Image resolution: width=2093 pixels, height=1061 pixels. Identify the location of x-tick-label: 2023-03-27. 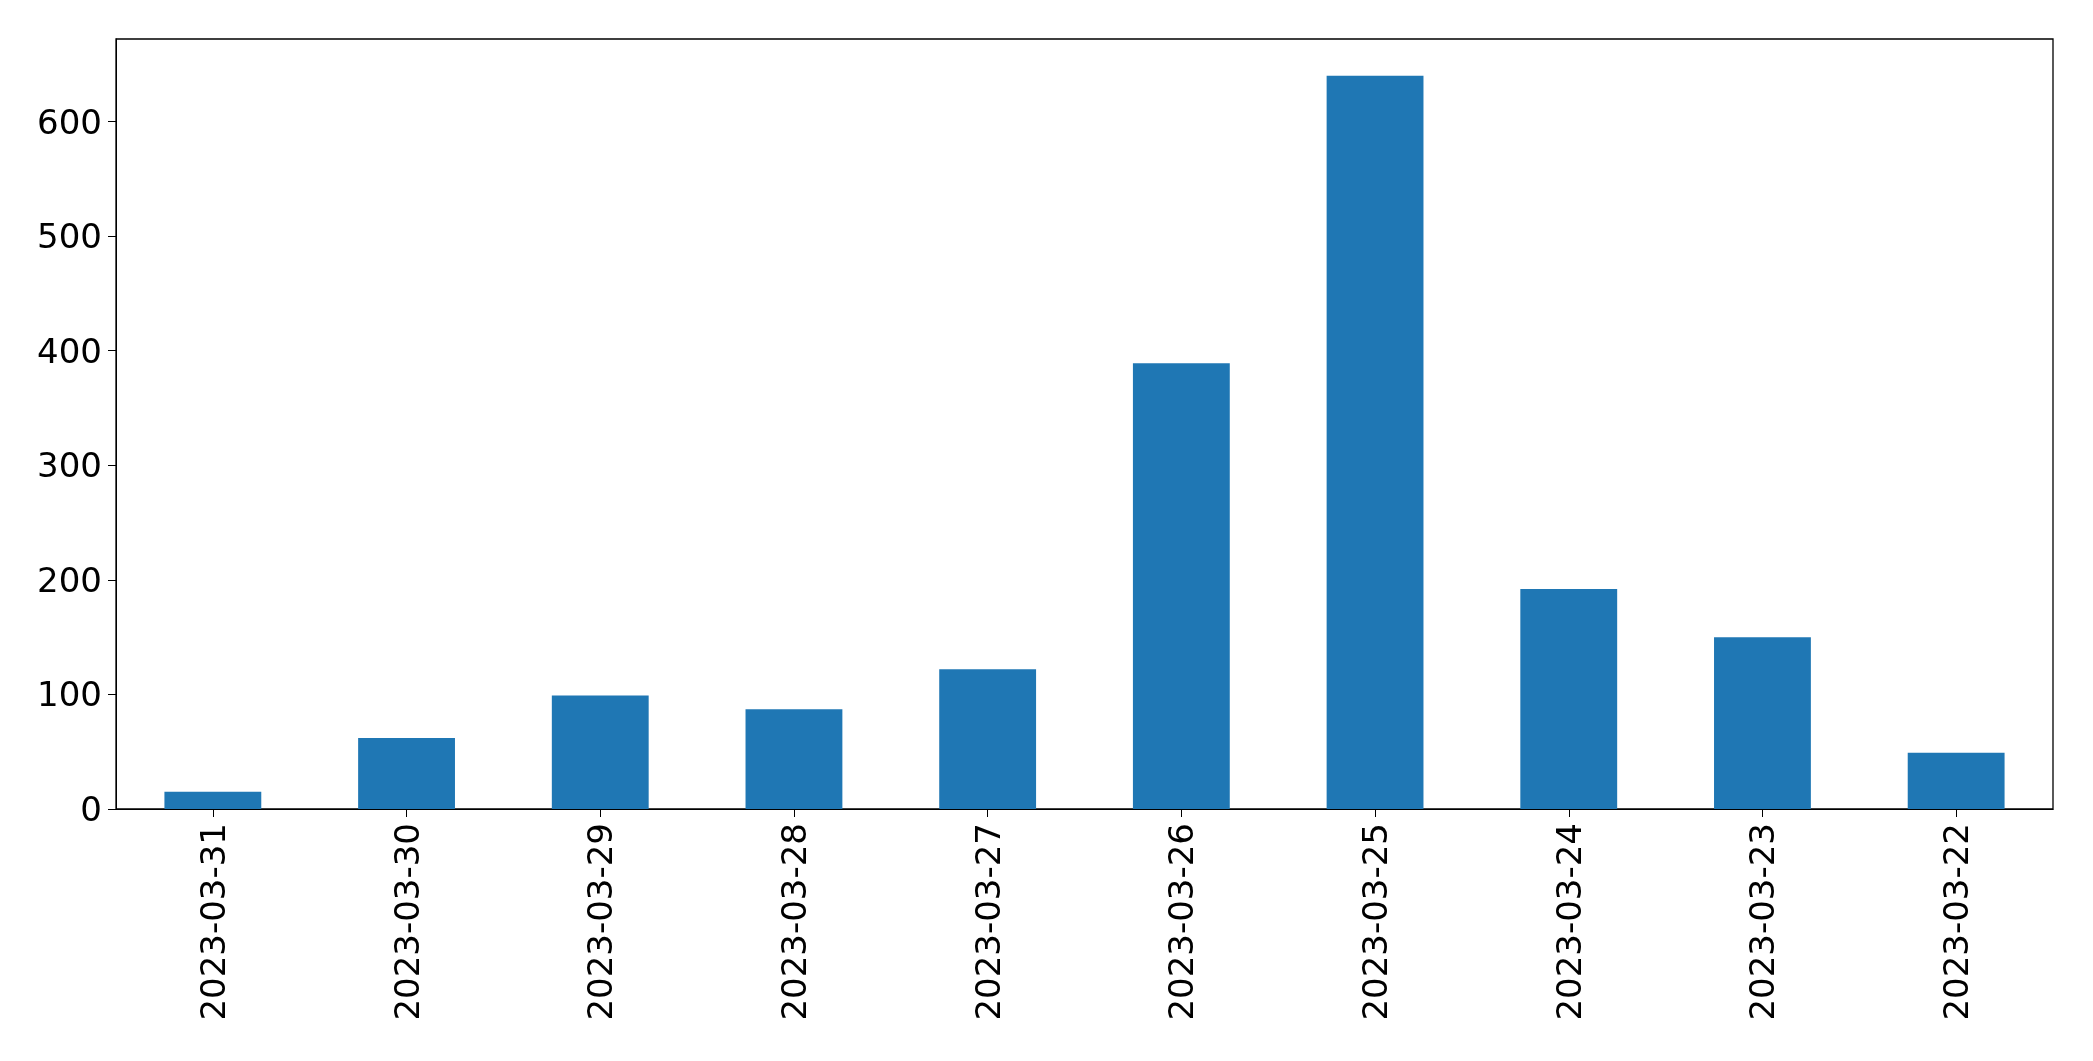
(987, 922).